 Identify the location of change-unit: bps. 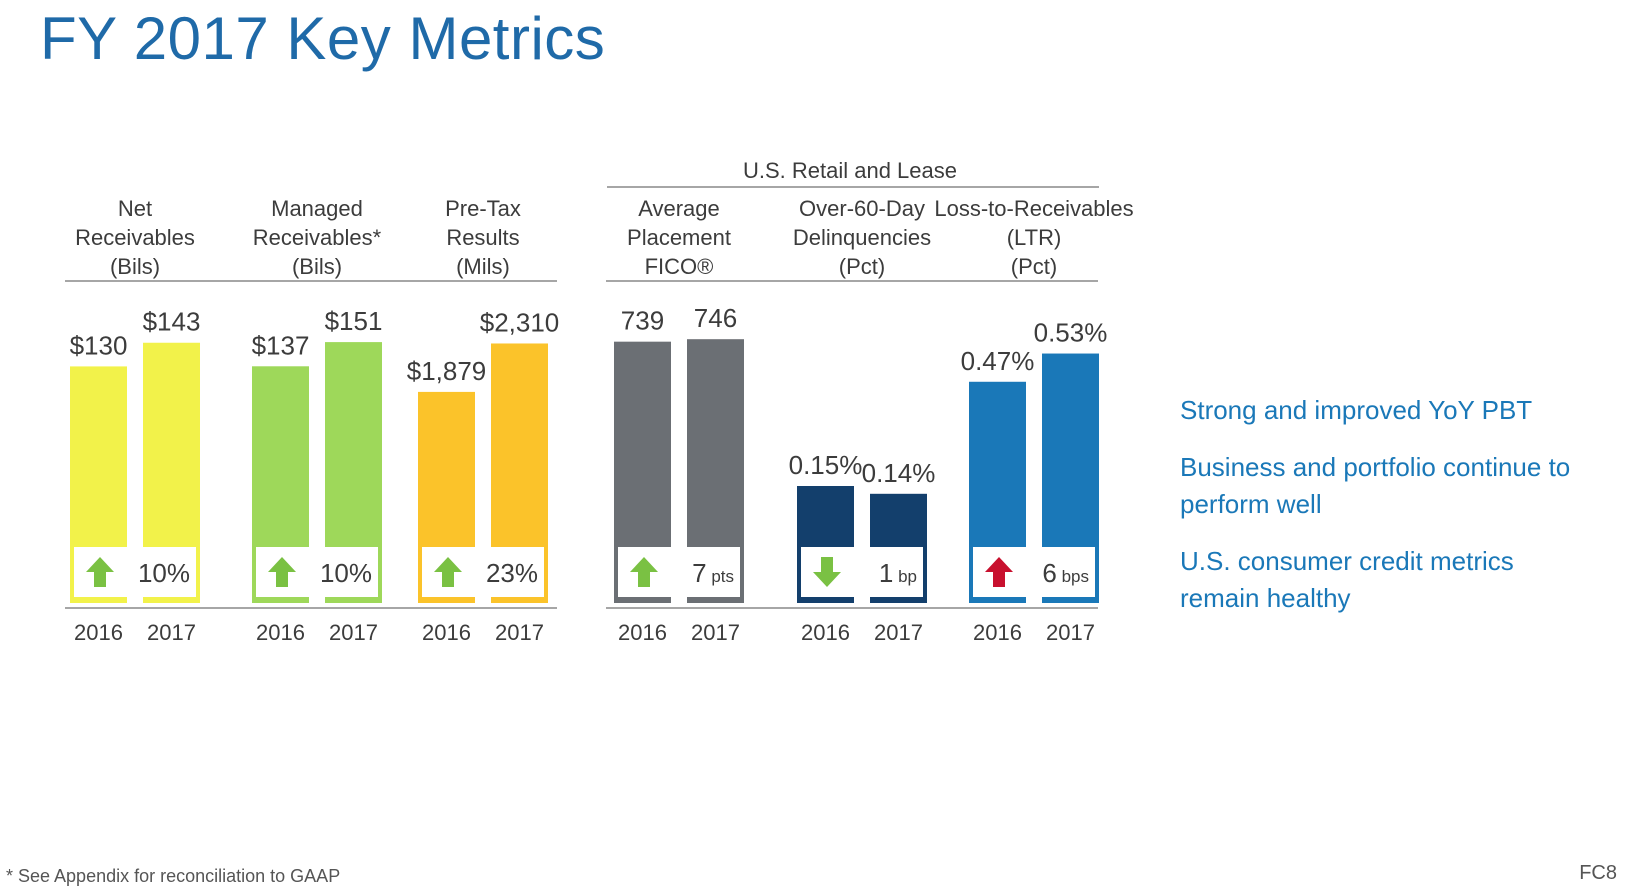
(1073, 576).